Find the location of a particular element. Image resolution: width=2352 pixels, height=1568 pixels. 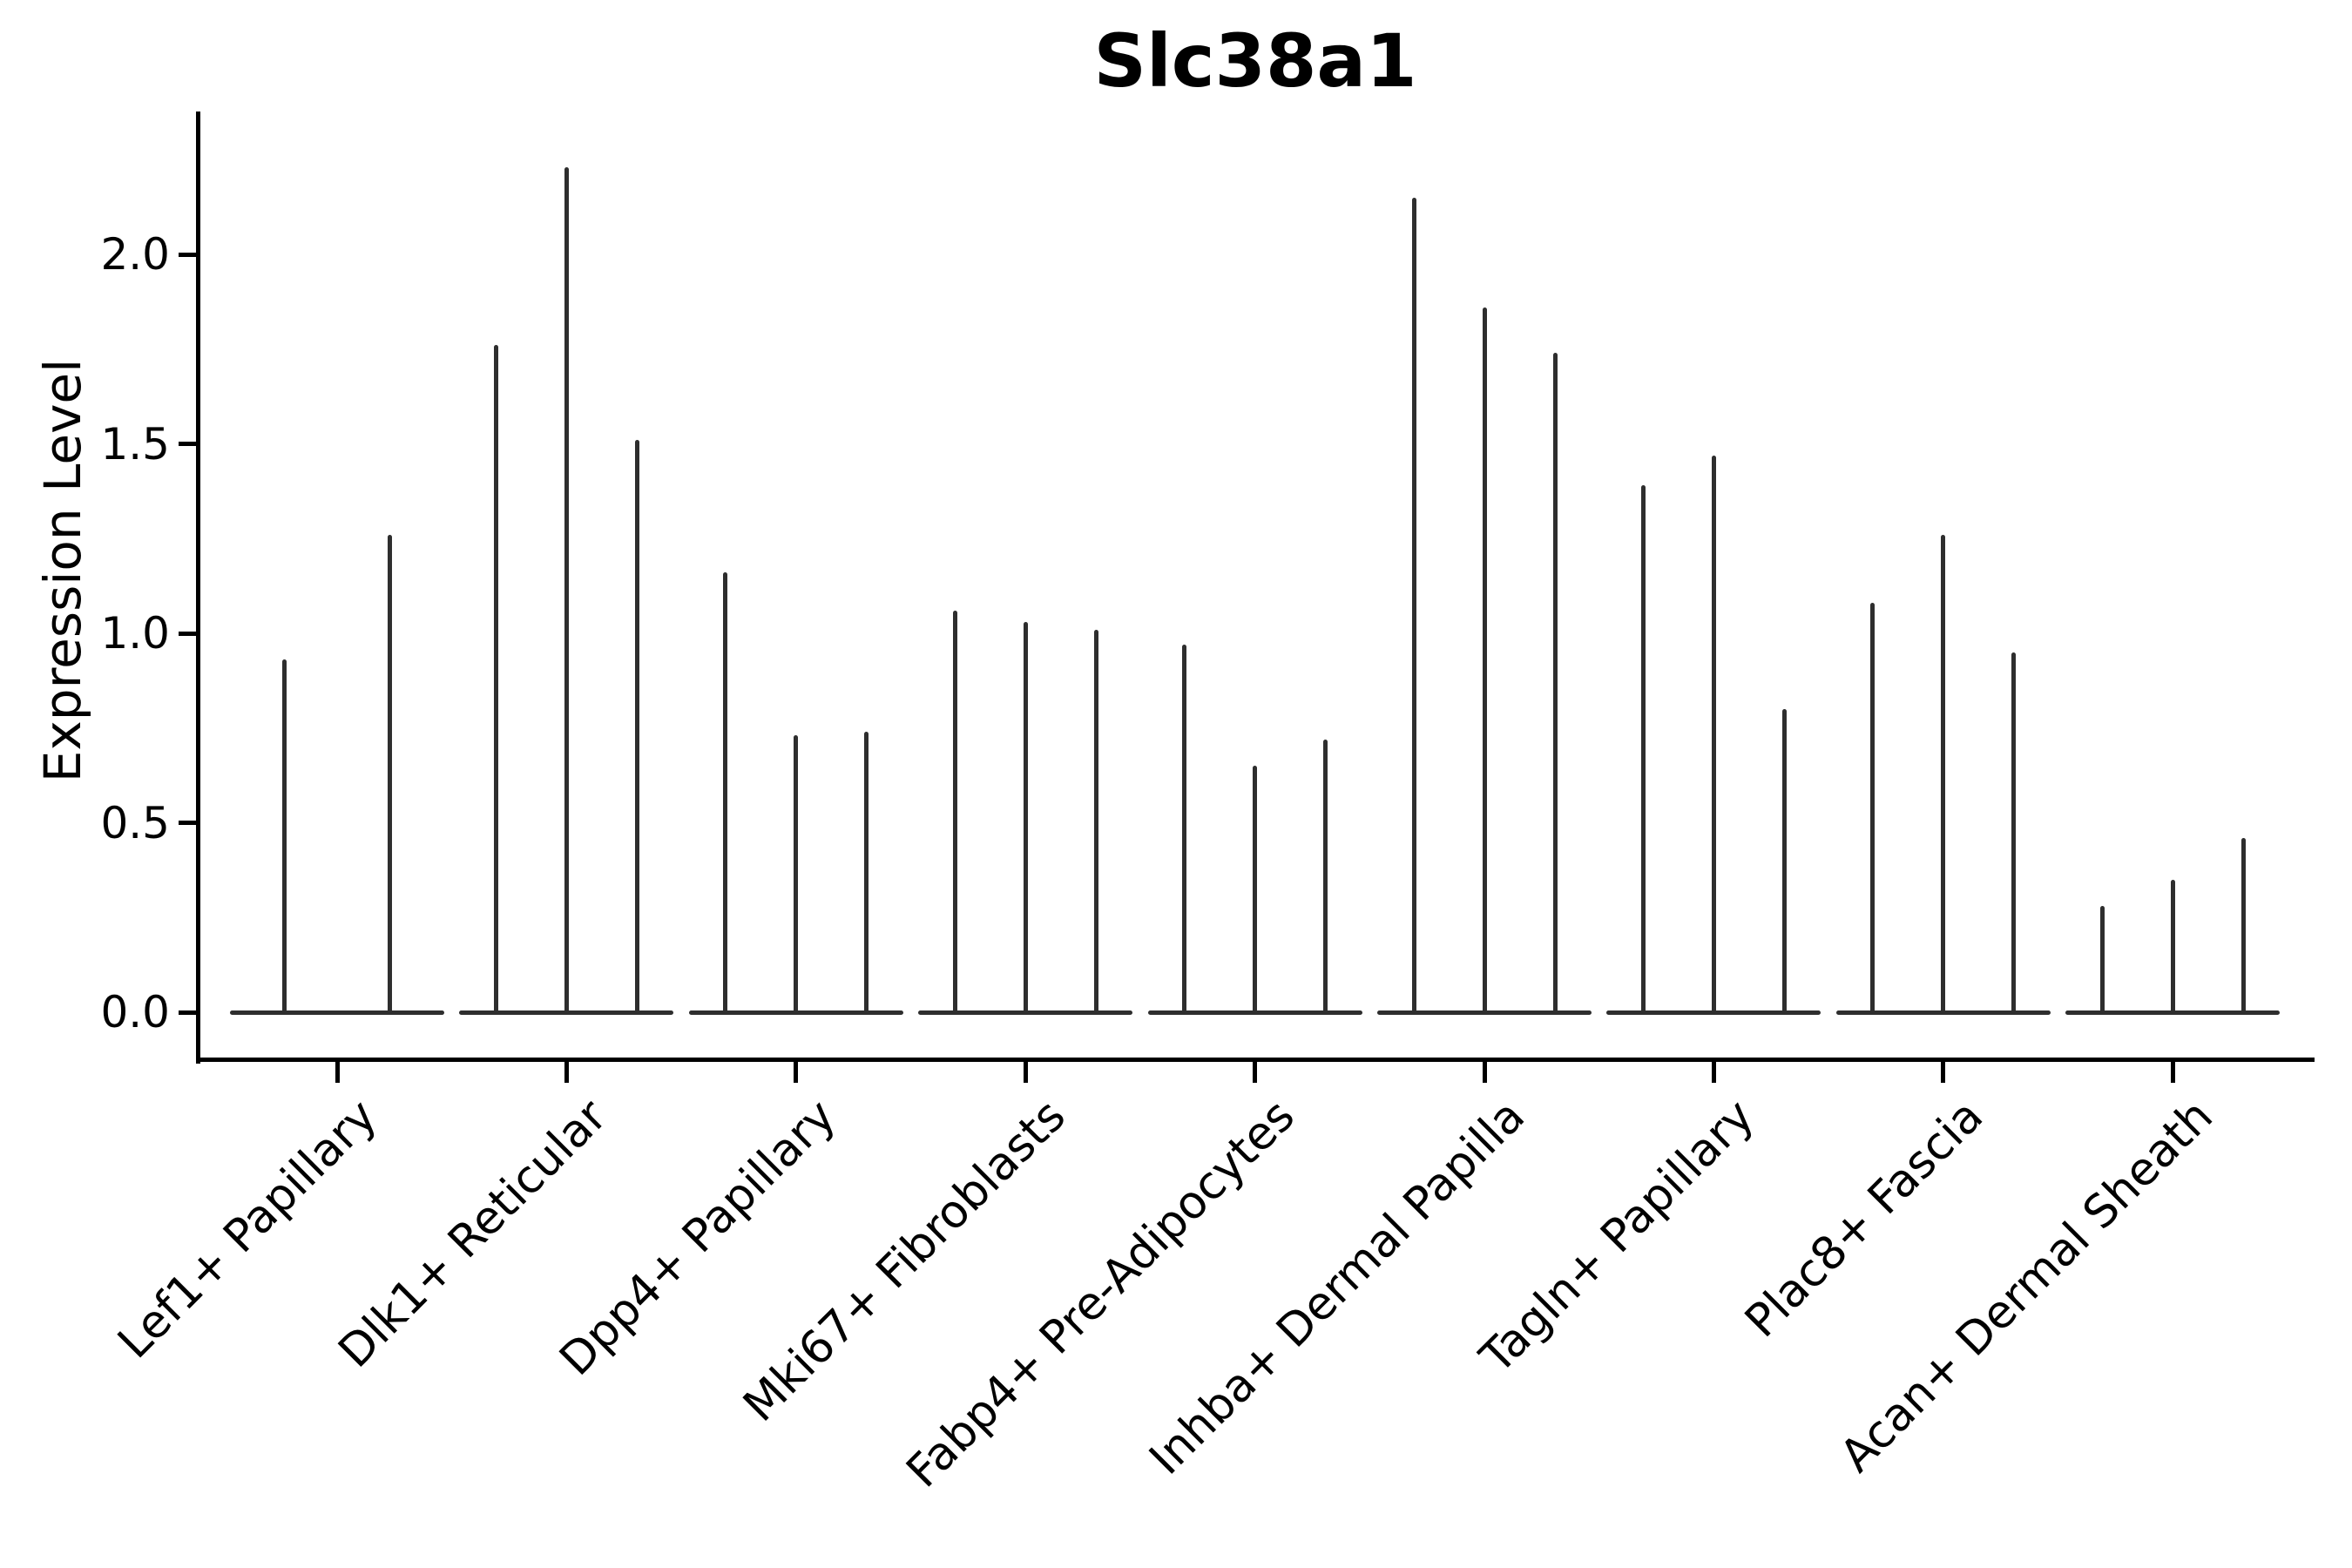

x-axis-label: Inhba+ Dermal Papilla is located at coordinates (1337, 1287).